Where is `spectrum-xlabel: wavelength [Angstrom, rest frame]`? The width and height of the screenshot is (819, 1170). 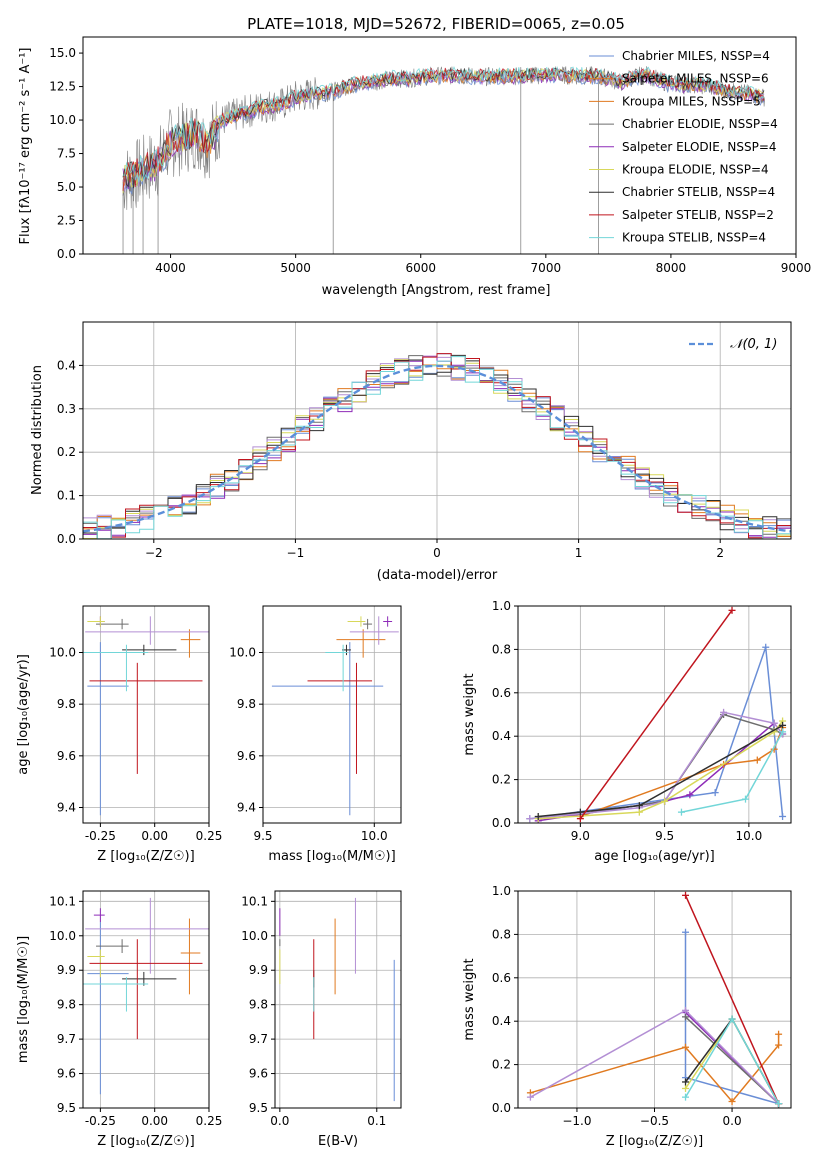
spectrum-xlabel: wavelength [Angstrom, rest frame] is located at coordinates (436, 290).